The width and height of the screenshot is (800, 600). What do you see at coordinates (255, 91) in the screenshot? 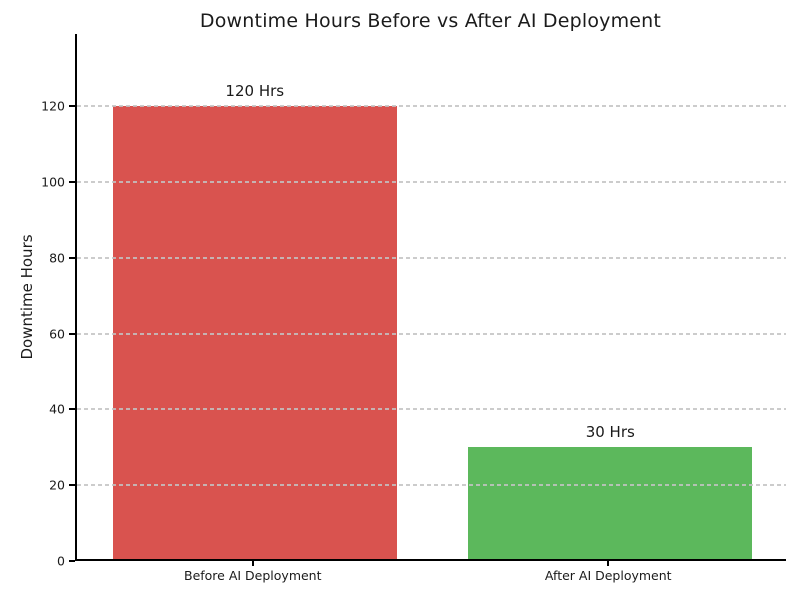
I see `bar-value-label: 120 Hrs` at bounding box center [255, 91].